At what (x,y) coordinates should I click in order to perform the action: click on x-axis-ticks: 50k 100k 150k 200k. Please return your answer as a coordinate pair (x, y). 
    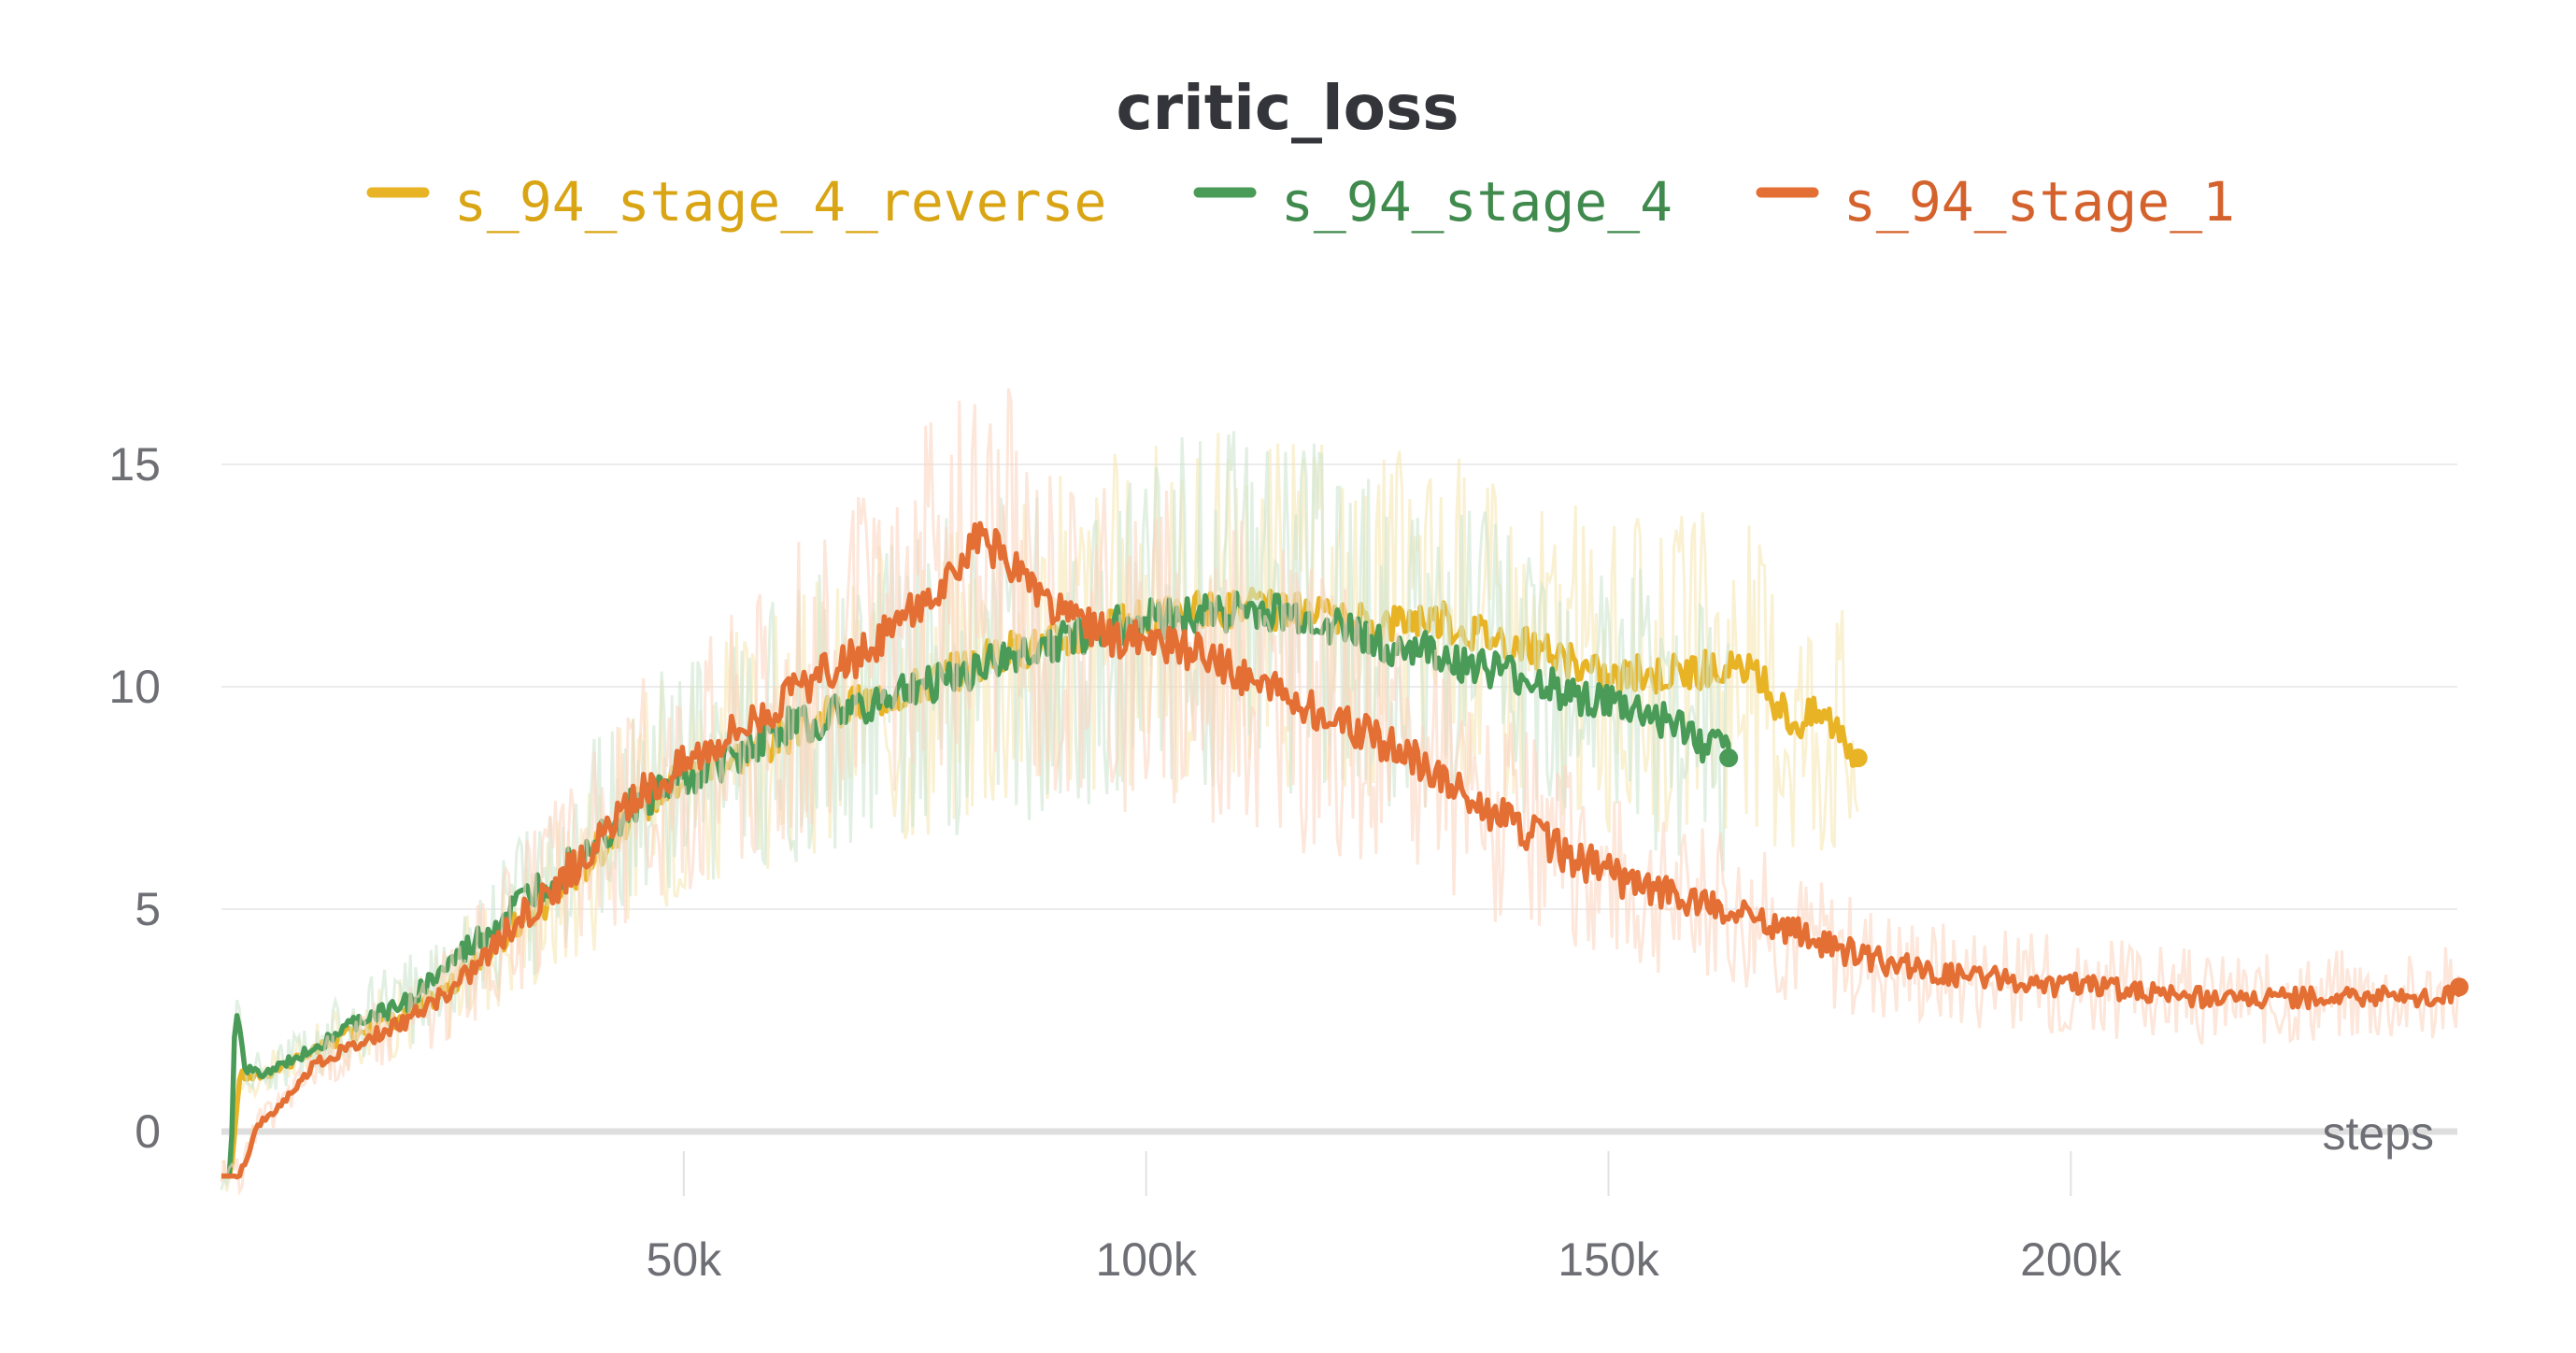
    Looking at the image, I should click on (1385, 1219).